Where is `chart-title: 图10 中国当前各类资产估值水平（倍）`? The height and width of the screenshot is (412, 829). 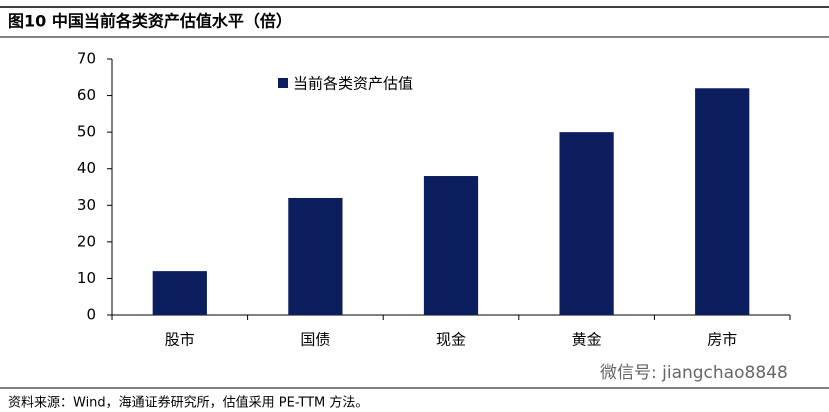 chart-title: 图10 中国当前各类资产估值水平（倍） is located at coordinates (150, 21).